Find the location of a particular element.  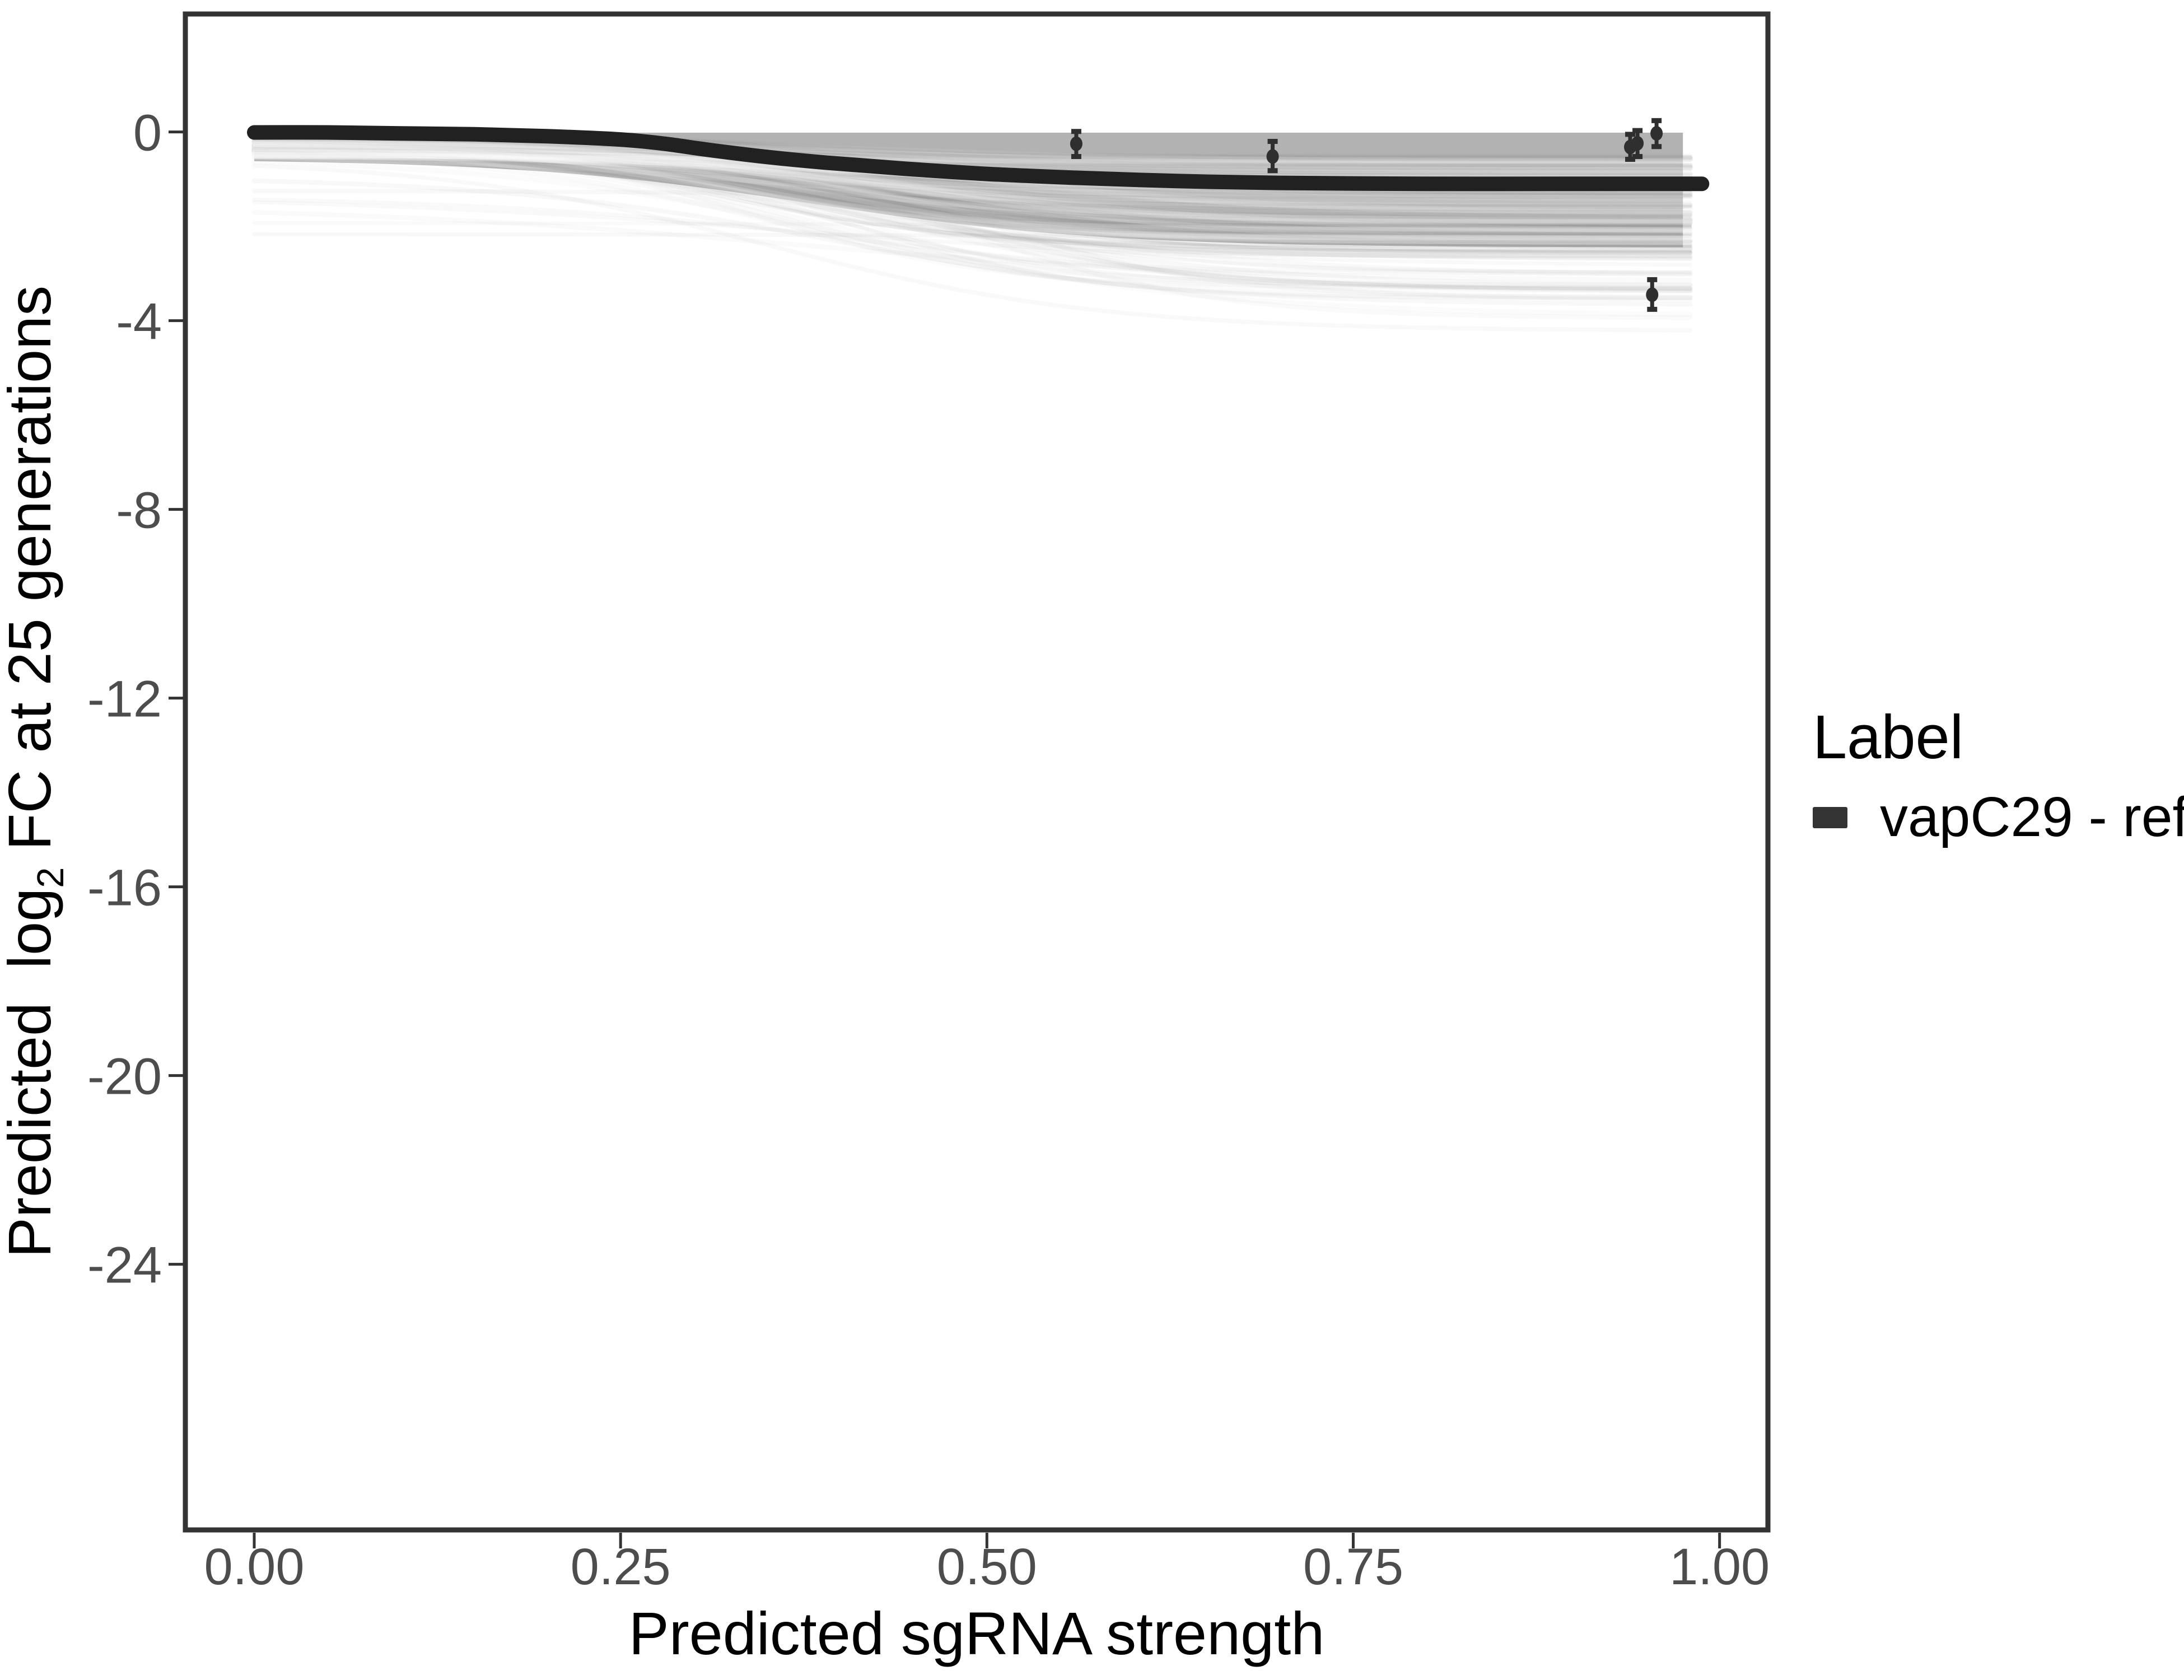

curves-layer is located at coordinates (979, 229).